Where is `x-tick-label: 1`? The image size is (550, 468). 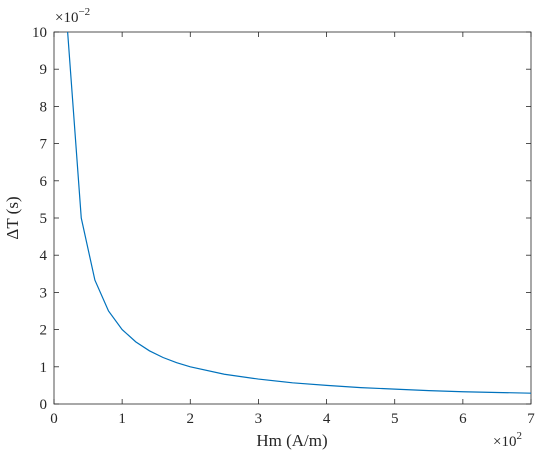
x-tick-label: 1 is located at coordinates (122, 419).